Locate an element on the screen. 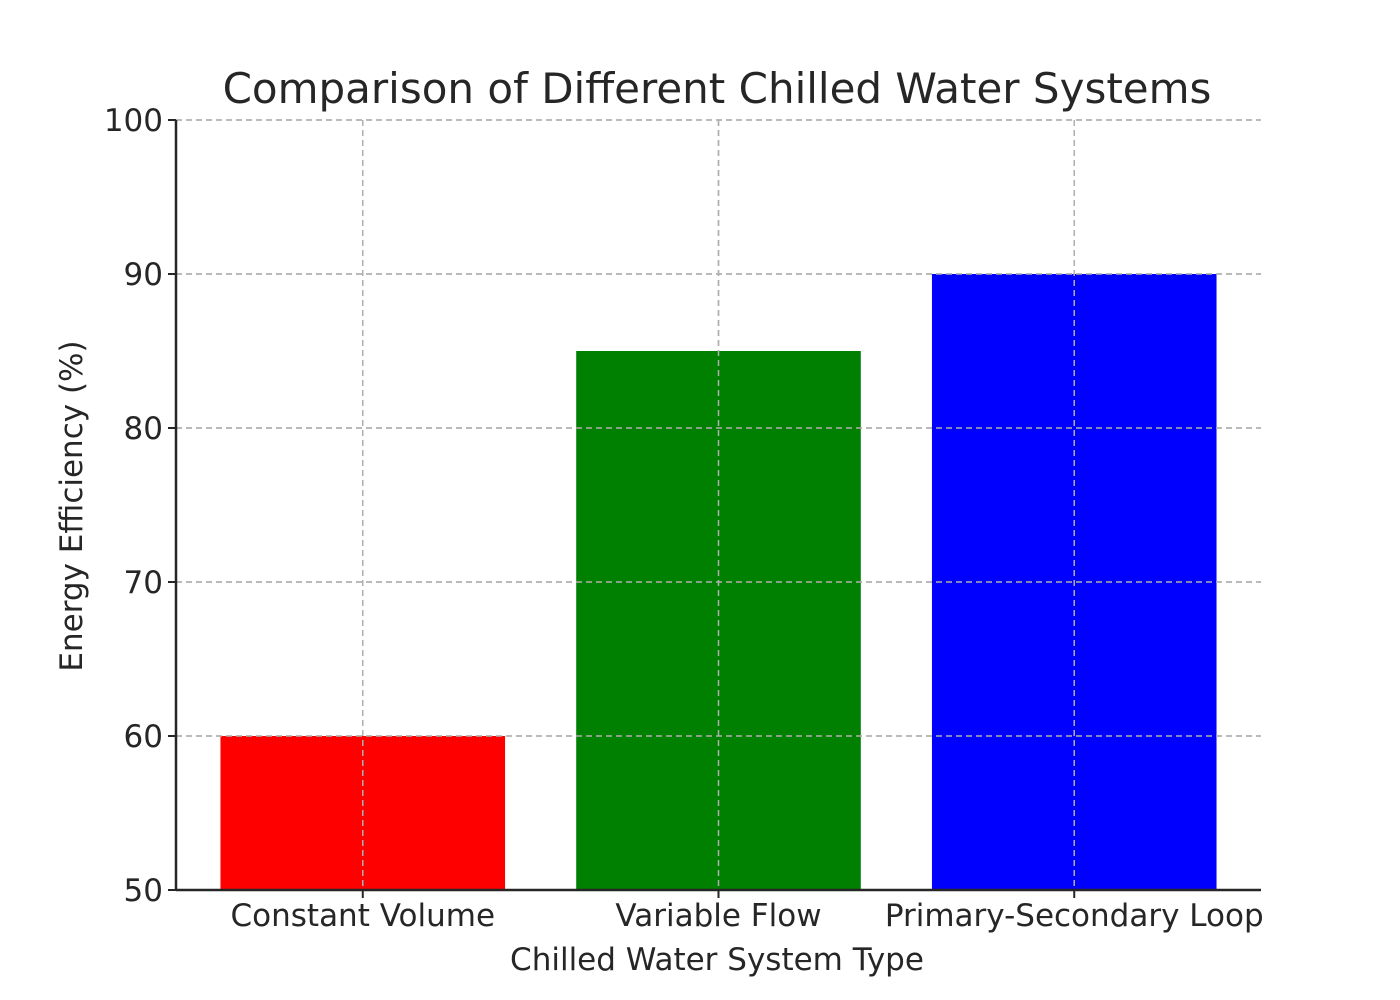 The height and width of the screenshot is (1000, 1400). y-axis-label: Energy Efficiency (%) is located at coordinates (72, 505).